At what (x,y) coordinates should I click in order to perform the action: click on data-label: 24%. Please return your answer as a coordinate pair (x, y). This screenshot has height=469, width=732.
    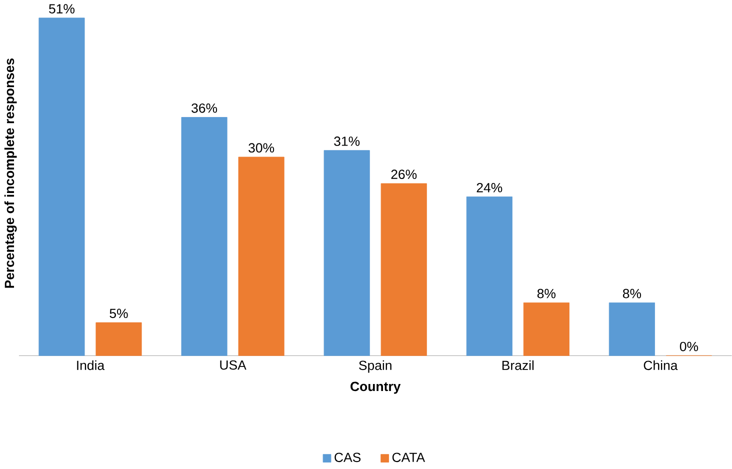
    Looking at the image, I should click on (489, 187).